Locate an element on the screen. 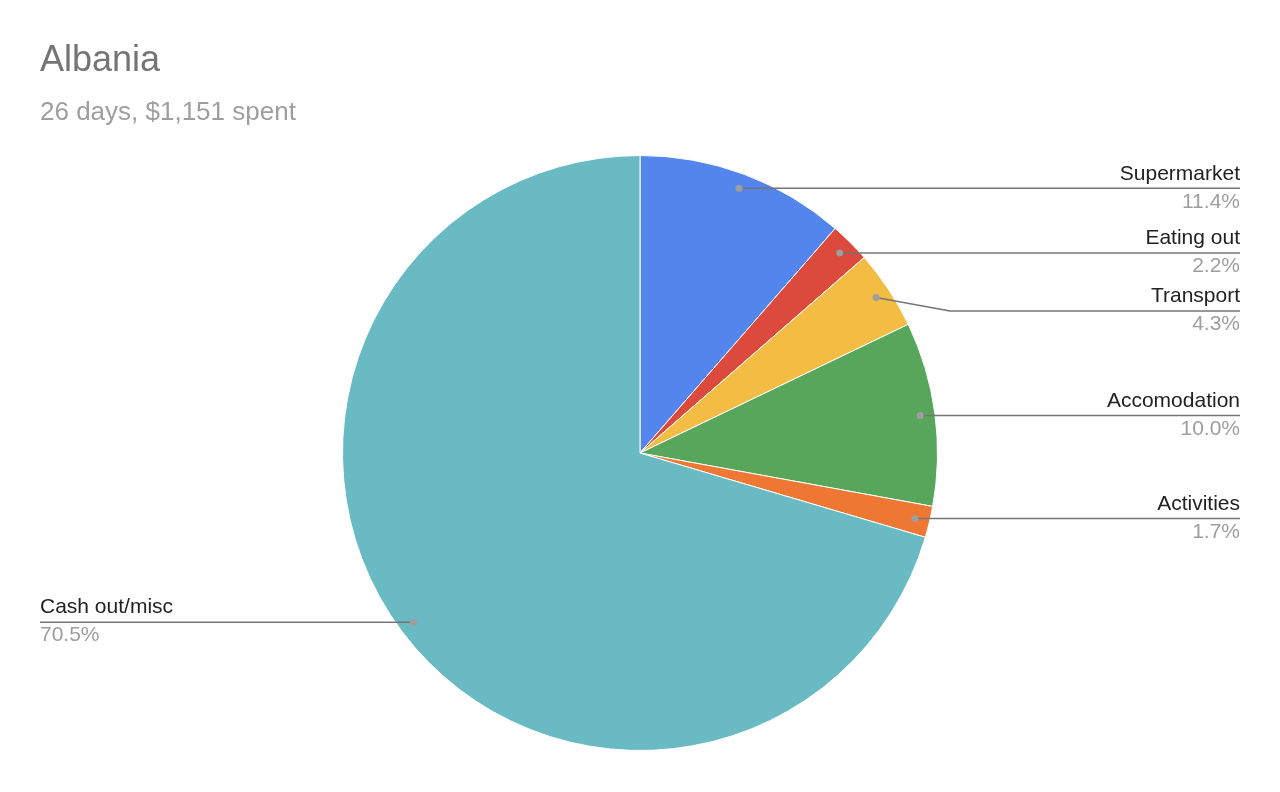 The height and width of the screenshot is (792, 1280). slice-label: Accomodation is located at coordinates (1173, 399).